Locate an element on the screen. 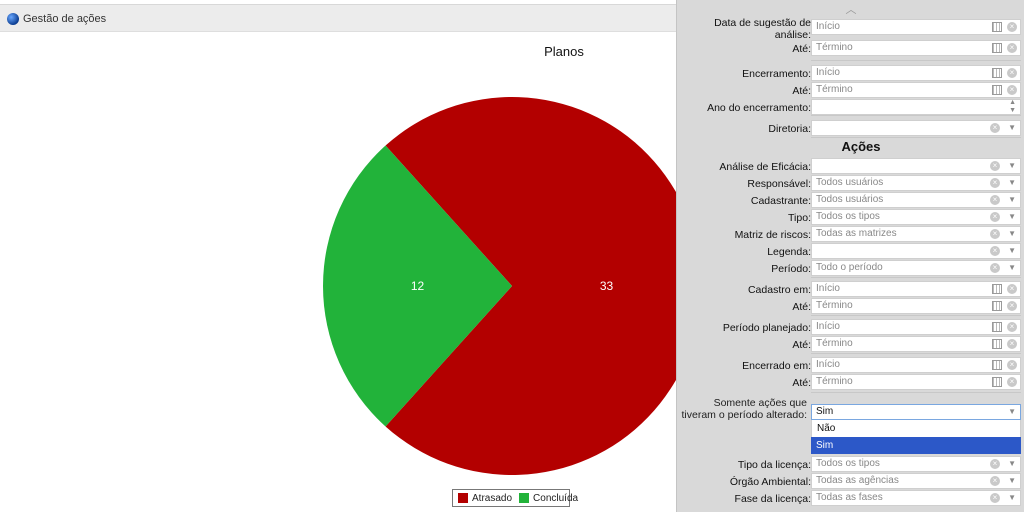  data-label-atrasado: 33 is located at coordinates (607, 286).